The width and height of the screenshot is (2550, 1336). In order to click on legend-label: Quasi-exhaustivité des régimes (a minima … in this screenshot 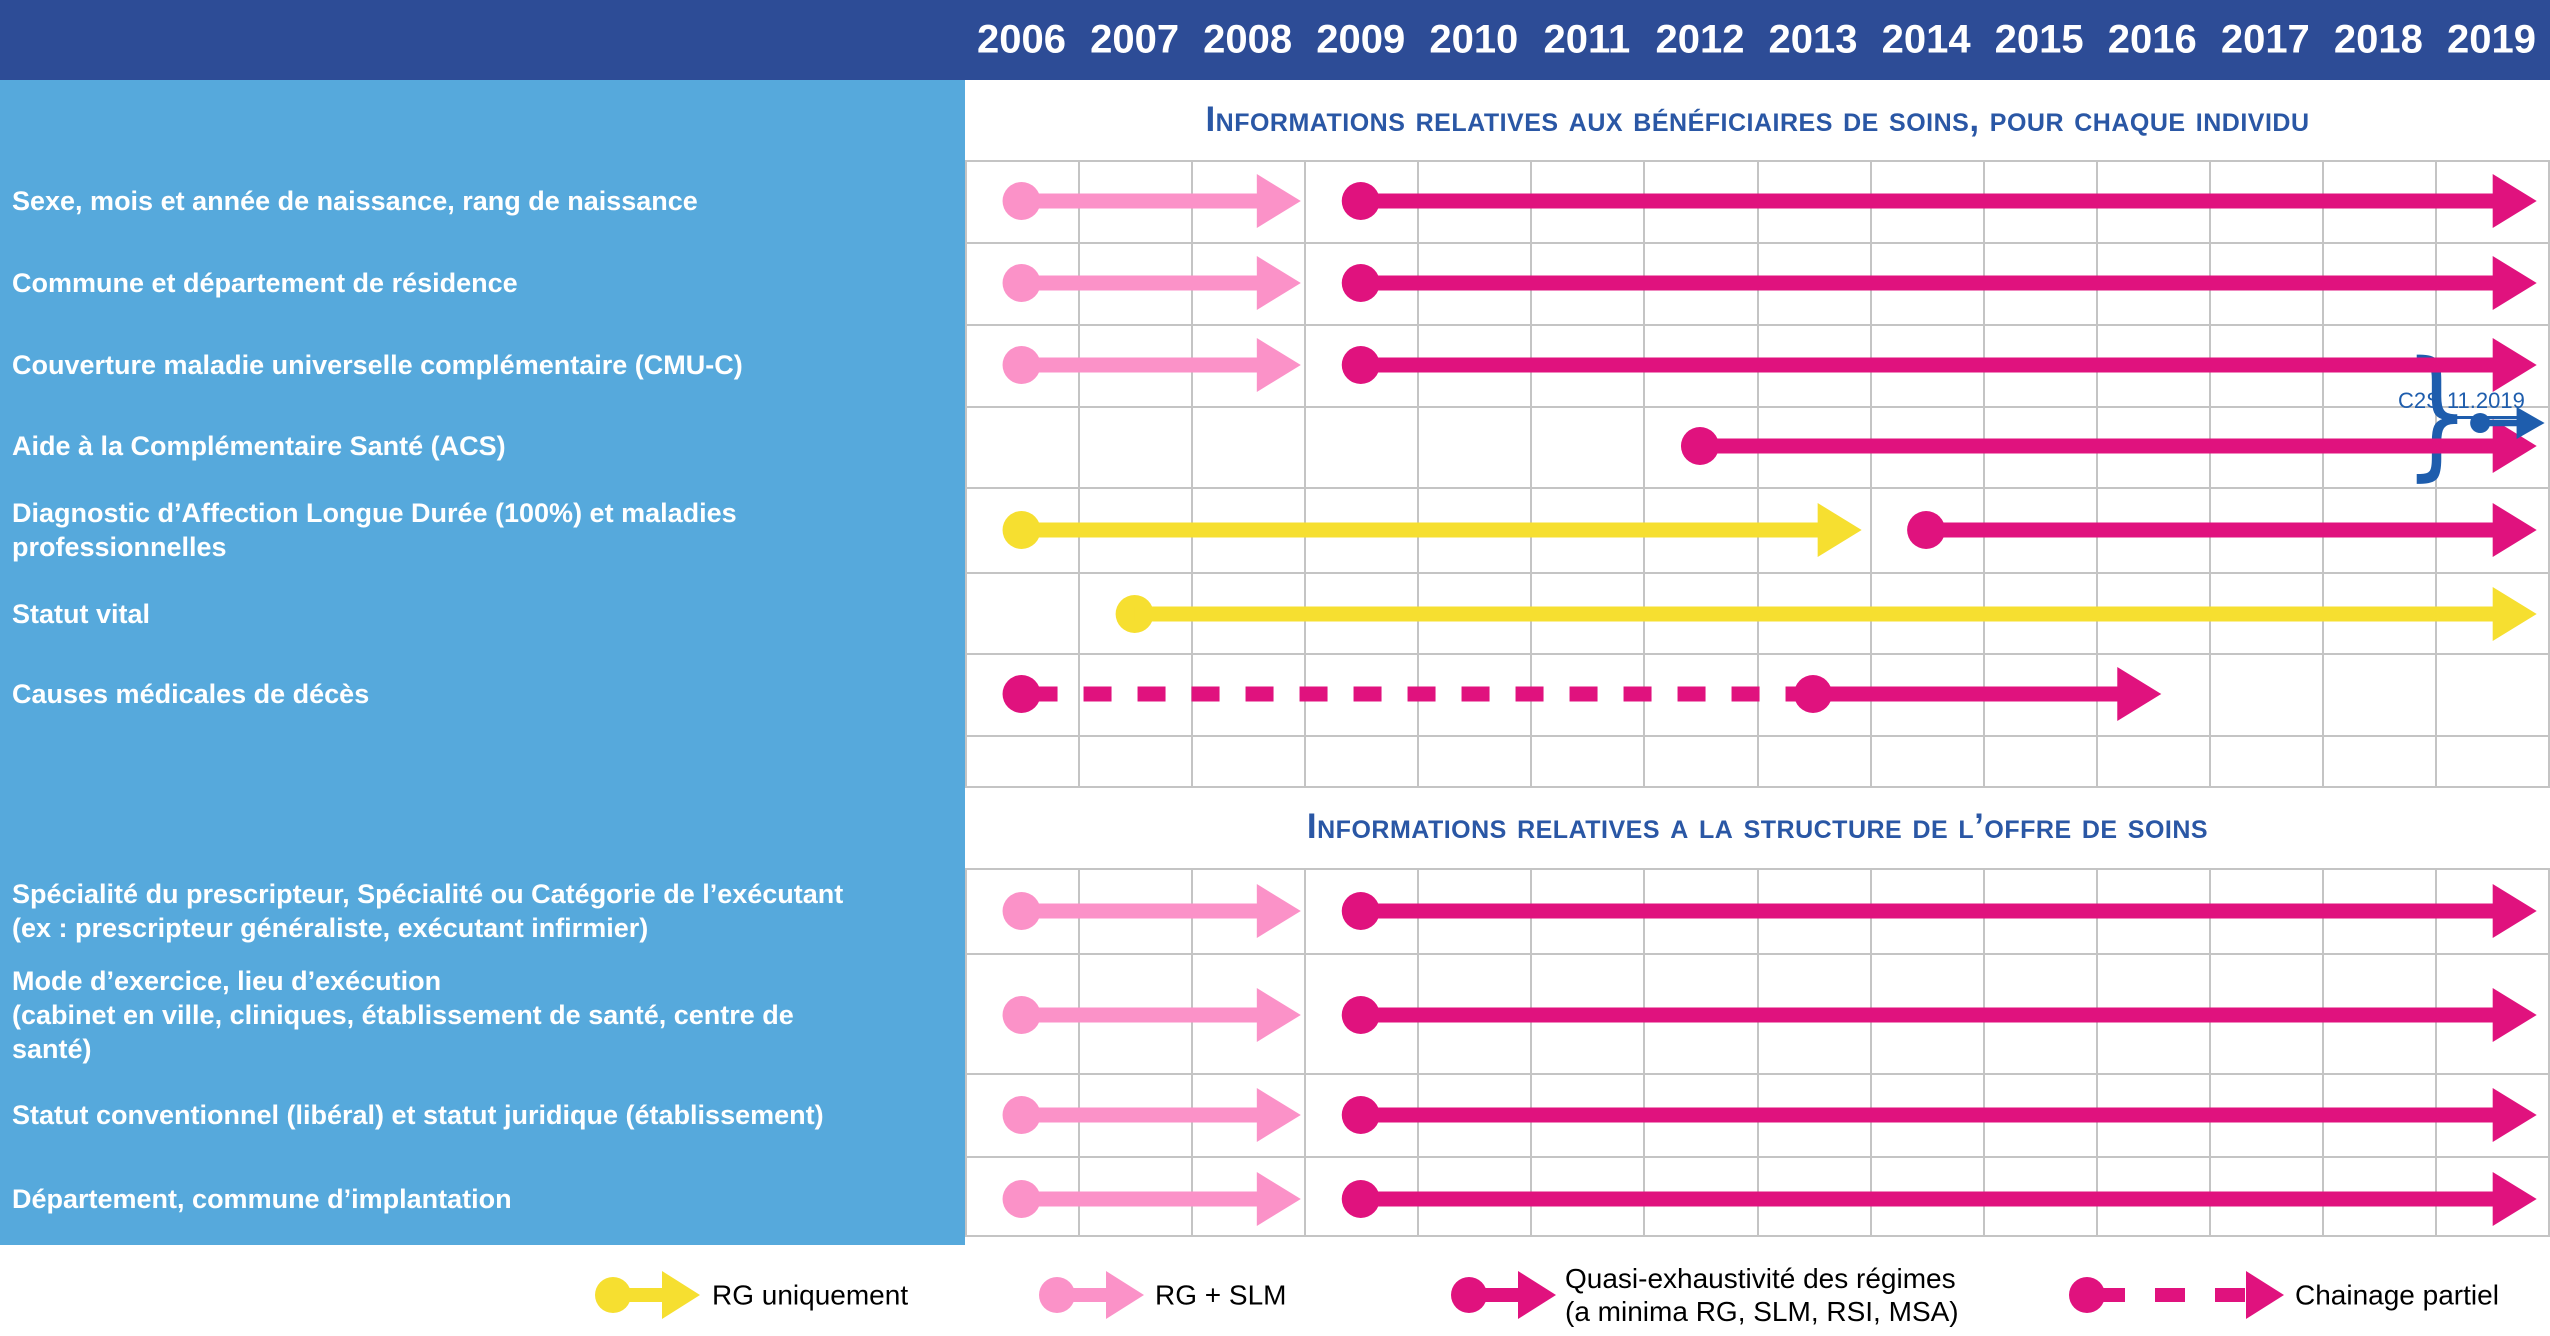, I will do `click(1762, 1295)`.